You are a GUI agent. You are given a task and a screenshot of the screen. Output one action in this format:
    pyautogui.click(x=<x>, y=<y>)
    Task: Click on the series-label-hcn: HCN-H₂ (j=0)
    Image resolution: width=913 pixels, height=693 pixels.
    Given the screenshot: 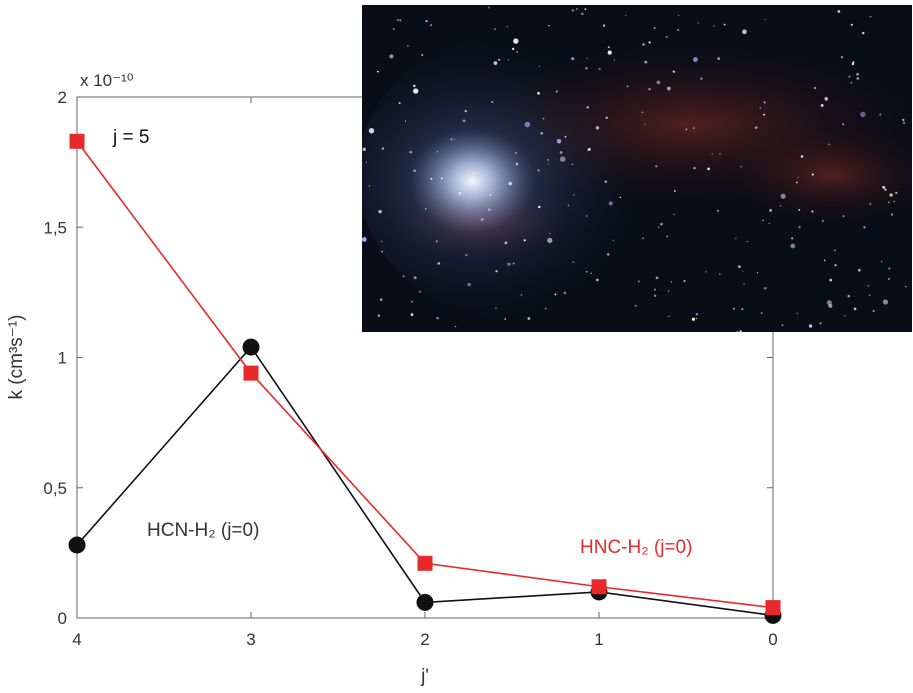 What is the action you would take?
    pyautogui.click(x=203, y=530)
    